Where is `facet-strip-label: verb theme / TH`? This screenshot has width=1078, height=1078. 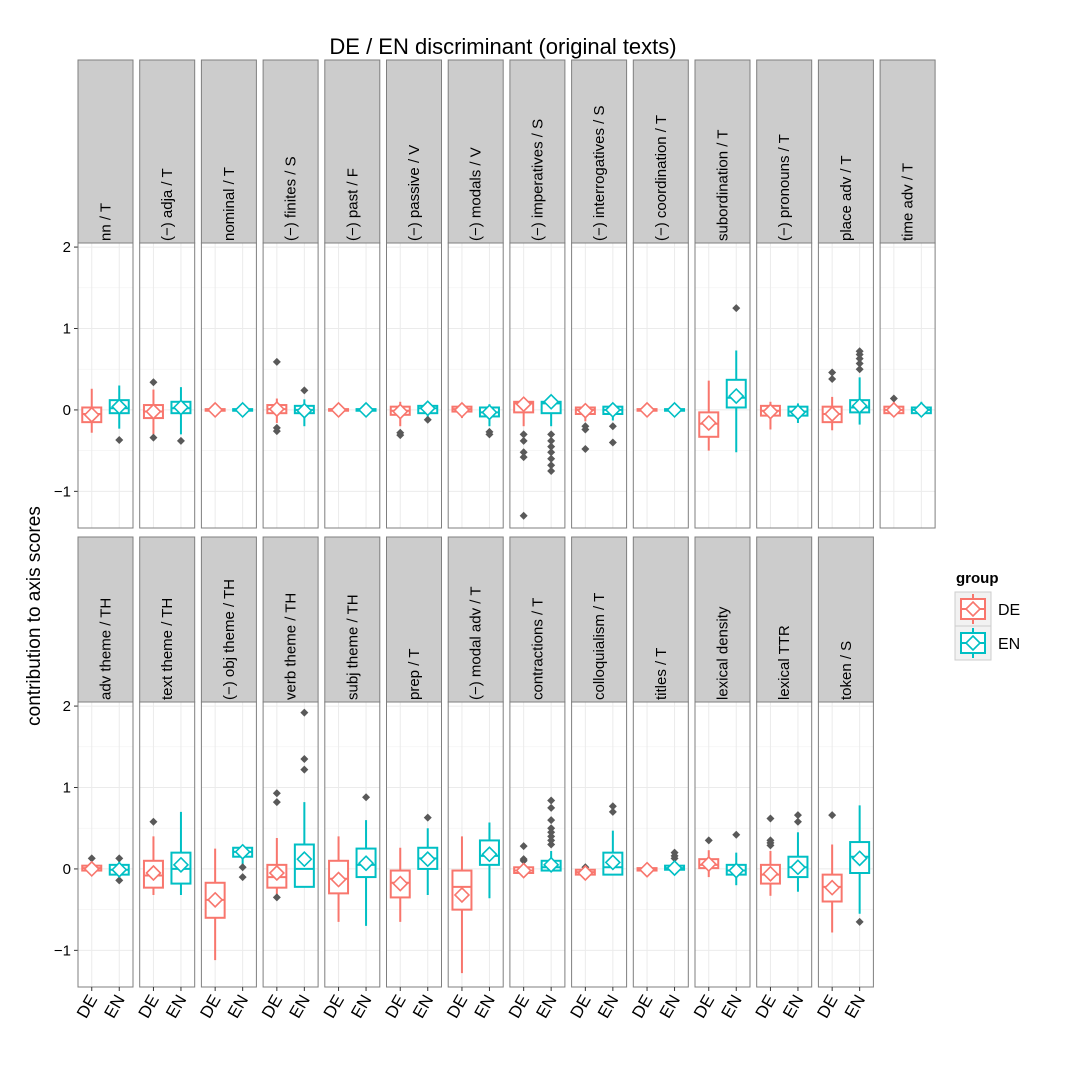
facet-strip-label: verb theme / TH is located at coordinates (291, 646).